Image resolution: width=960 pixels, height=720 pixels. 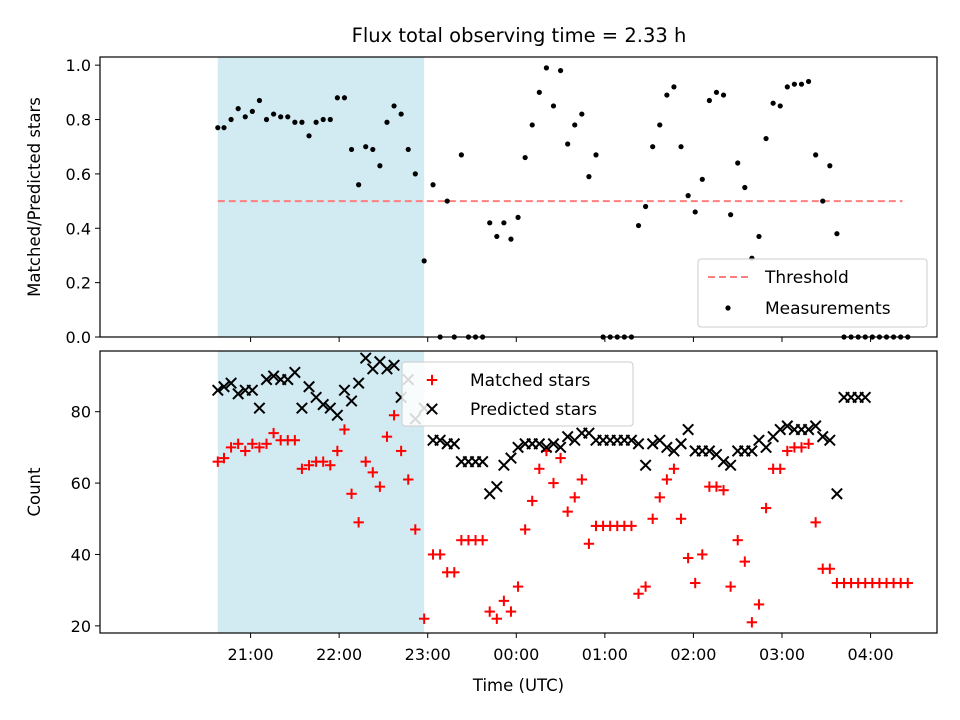 I want to click on bottom-point-1-18-b, so click(x=344, y=390).